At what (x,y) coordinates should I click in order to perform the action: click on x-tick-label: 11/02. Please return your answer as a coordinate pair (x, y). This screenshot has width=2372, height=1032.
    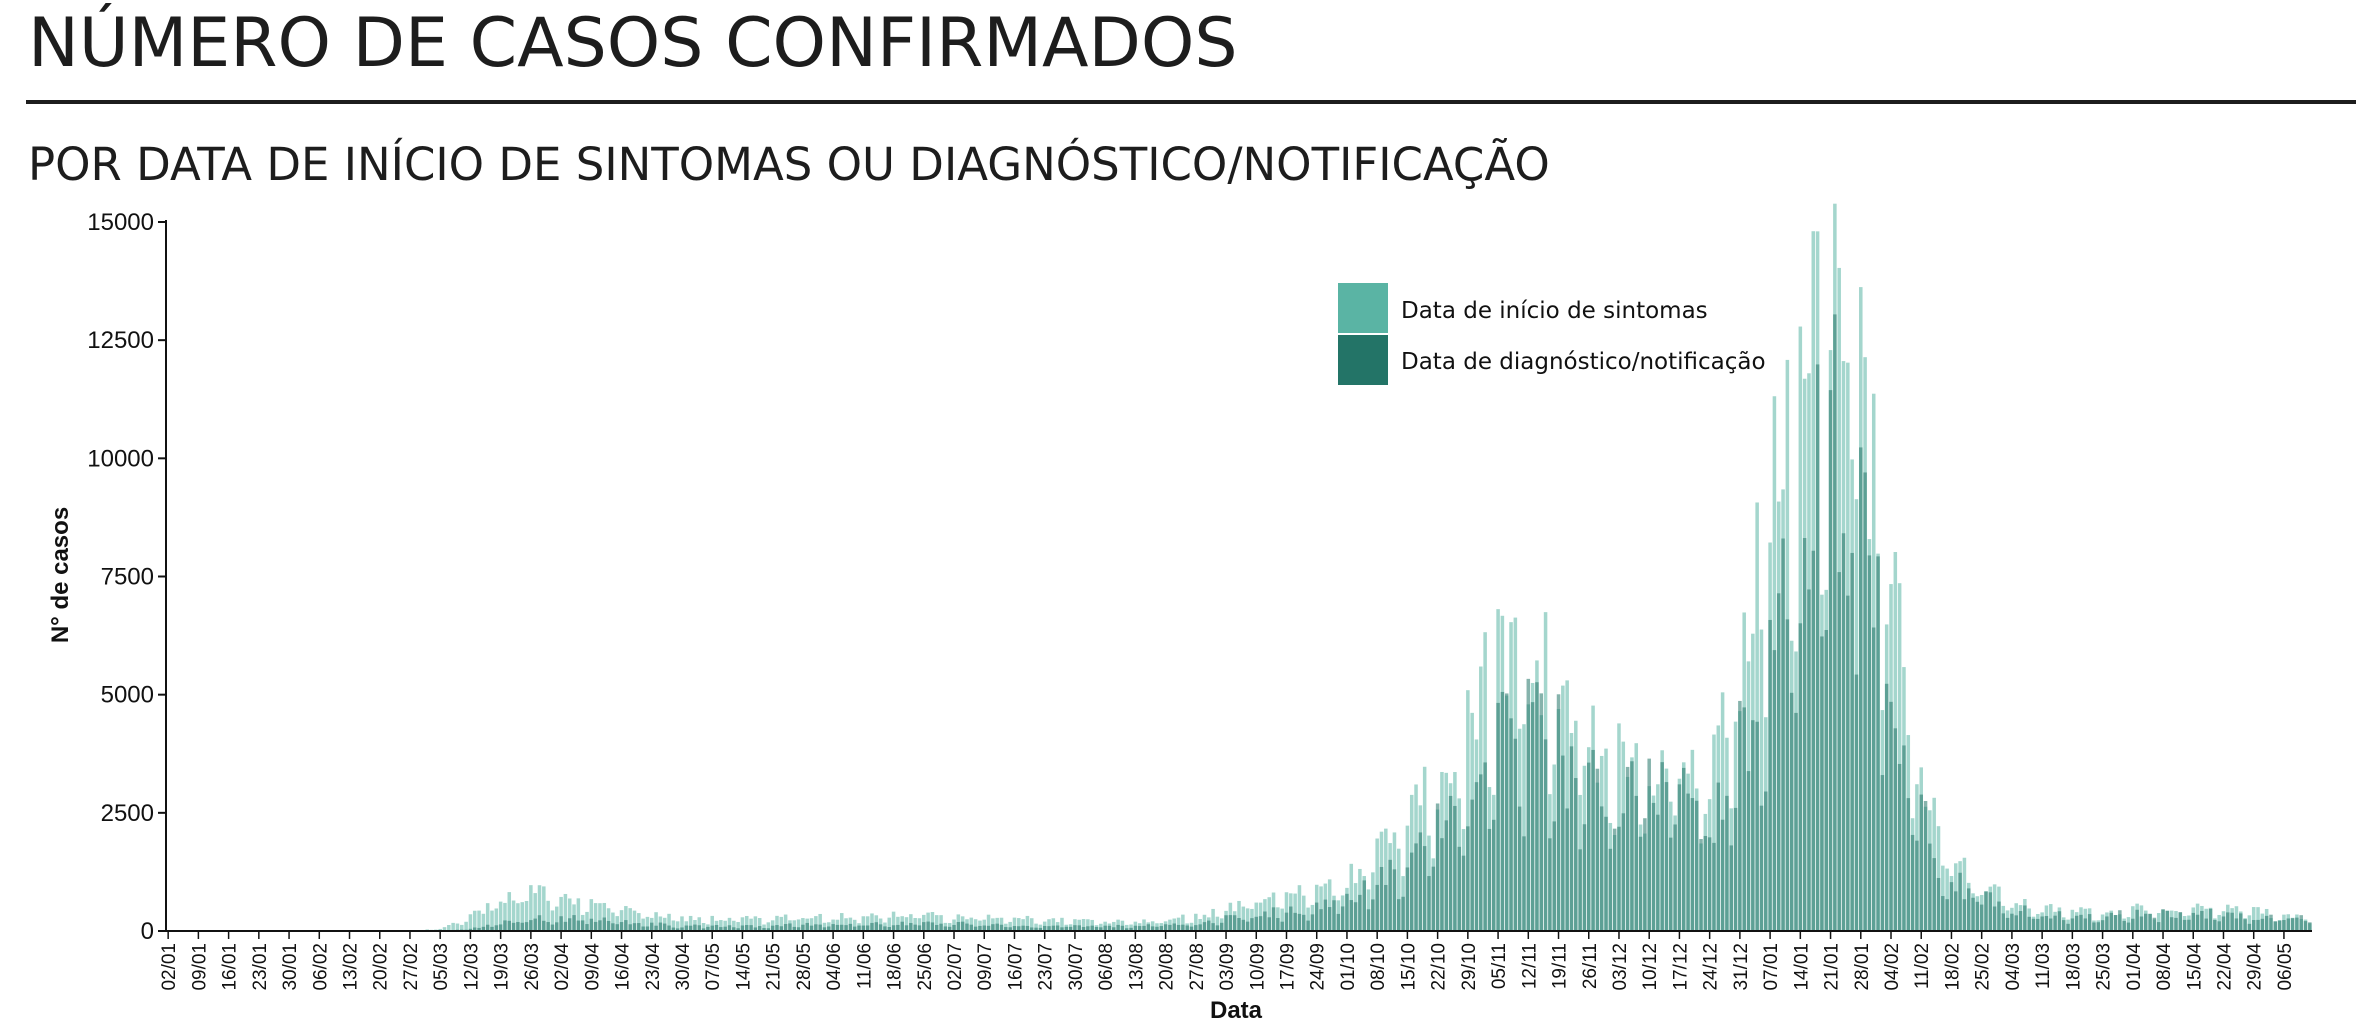
    Looking at the image, I should click on (1922, 966).